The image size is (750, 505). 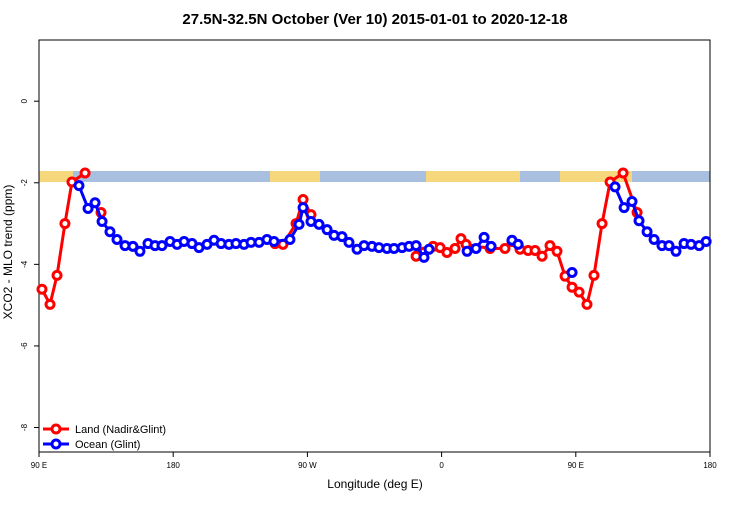 I want to click on y-tick-label: -2, so click(x=24, y=183).